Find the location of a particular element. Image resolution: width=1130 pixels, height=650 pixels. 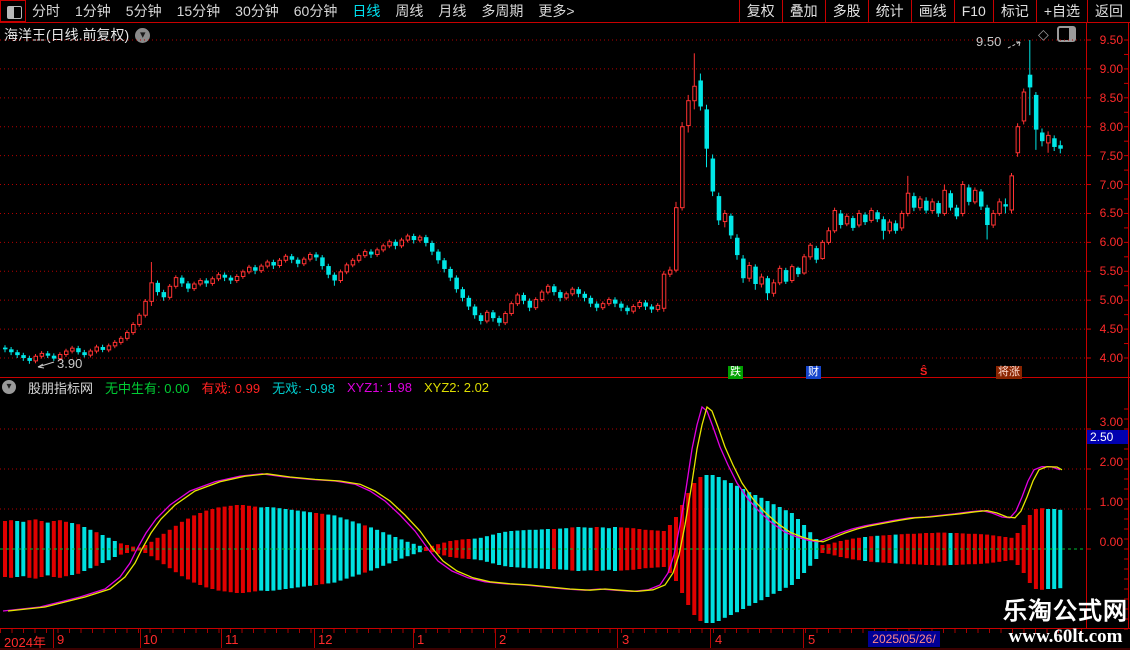

panel-toggle-icon is located at coordinates (1066, 34).